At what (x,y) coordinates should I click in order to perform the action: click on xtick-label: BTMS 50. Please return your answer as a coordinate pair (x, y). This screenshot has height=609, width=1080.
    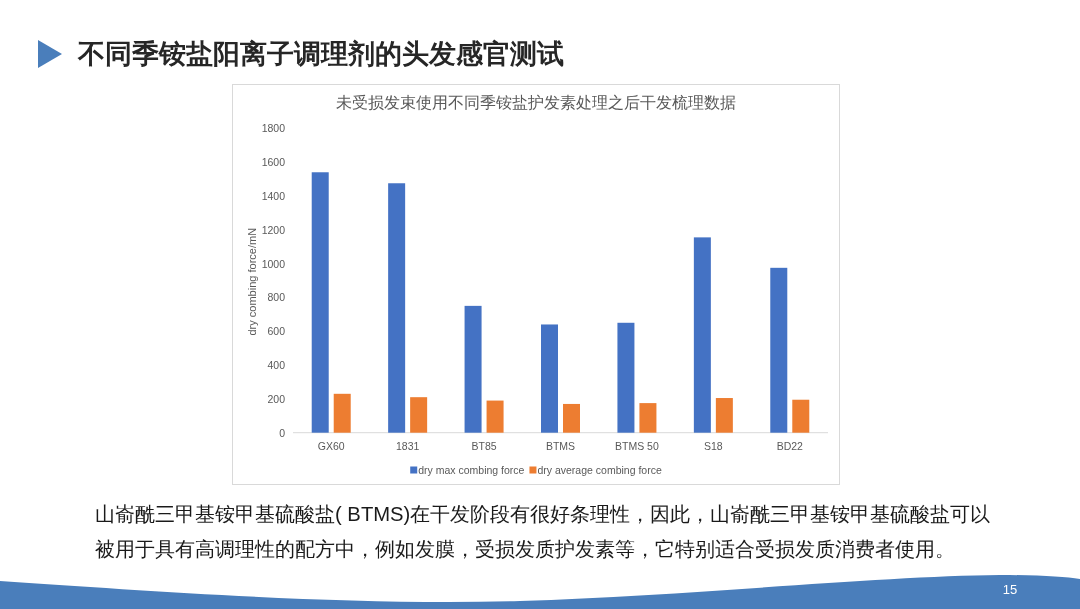
    Looking at the image, I should click on (637, 446).